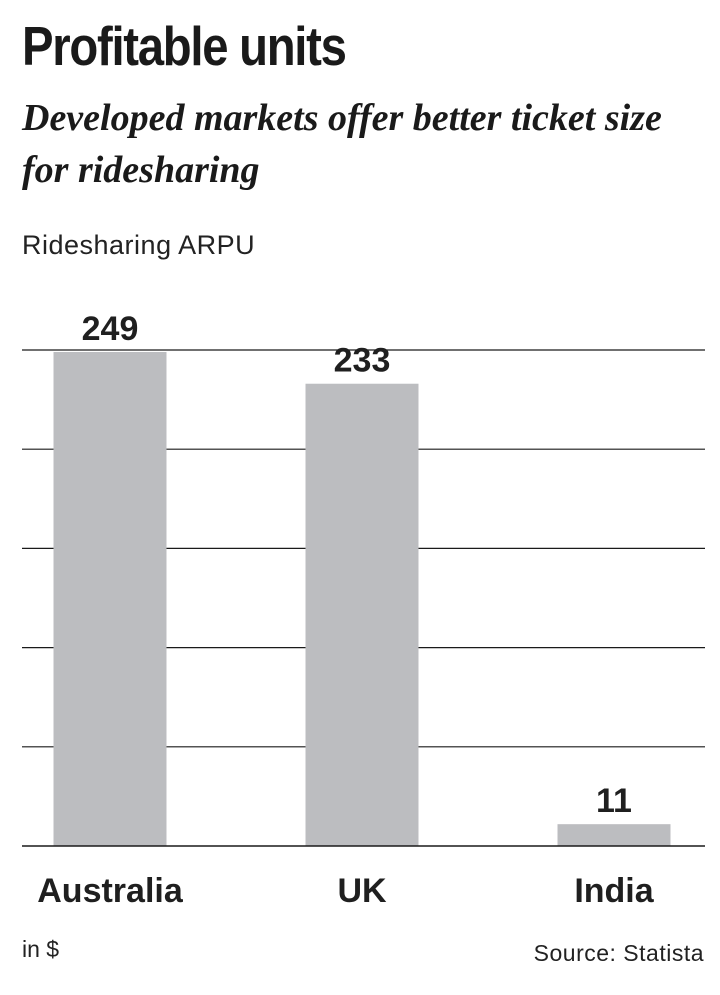 The height and width of the screenshot is (995, 720). What do you see at coordinates (110, 598) in the screenshot?
I see `bar-australia` at bounding box center [110, 598].